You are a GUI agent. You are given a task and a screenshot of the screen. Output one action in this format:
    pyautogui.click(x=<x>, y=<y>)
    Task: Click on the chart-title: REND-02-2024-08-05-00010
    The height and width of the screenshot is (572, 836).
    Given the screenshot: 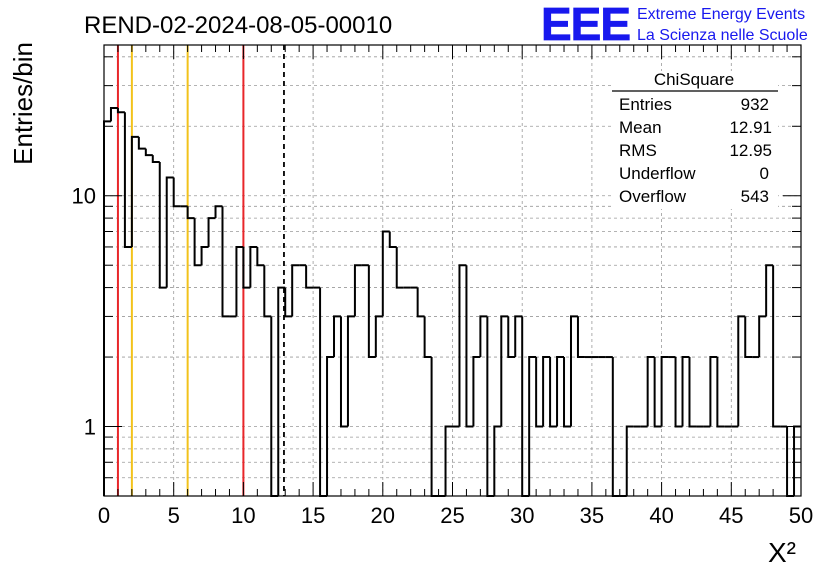 What is the action you would take?
    pyautogui.click(x=238, y=25)
    